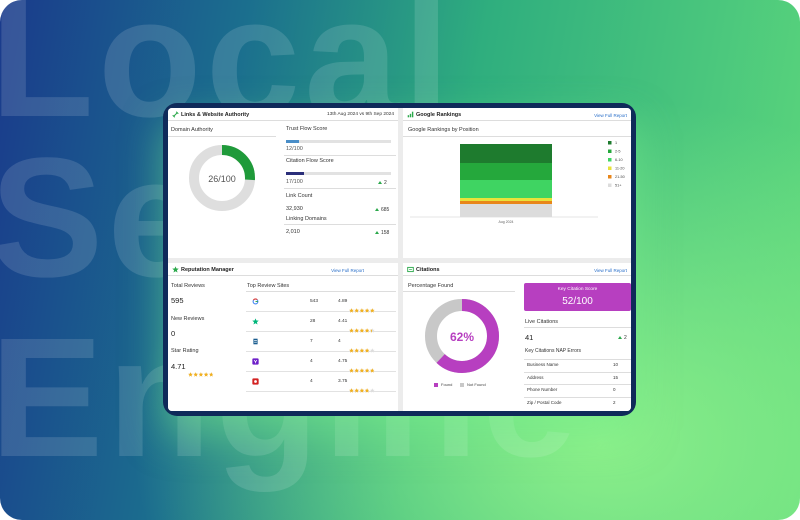  Describe the element at coordinates (321, 322) in the screenshot. I see `review-row: 28 4.41` at that location.